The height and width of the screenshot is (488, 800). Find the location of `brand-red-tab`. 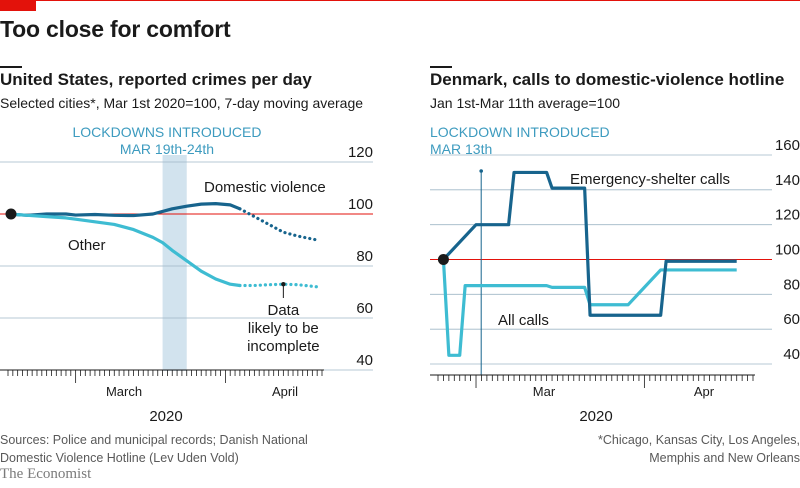

brand-red-tab is located at coordinates (18, 5).